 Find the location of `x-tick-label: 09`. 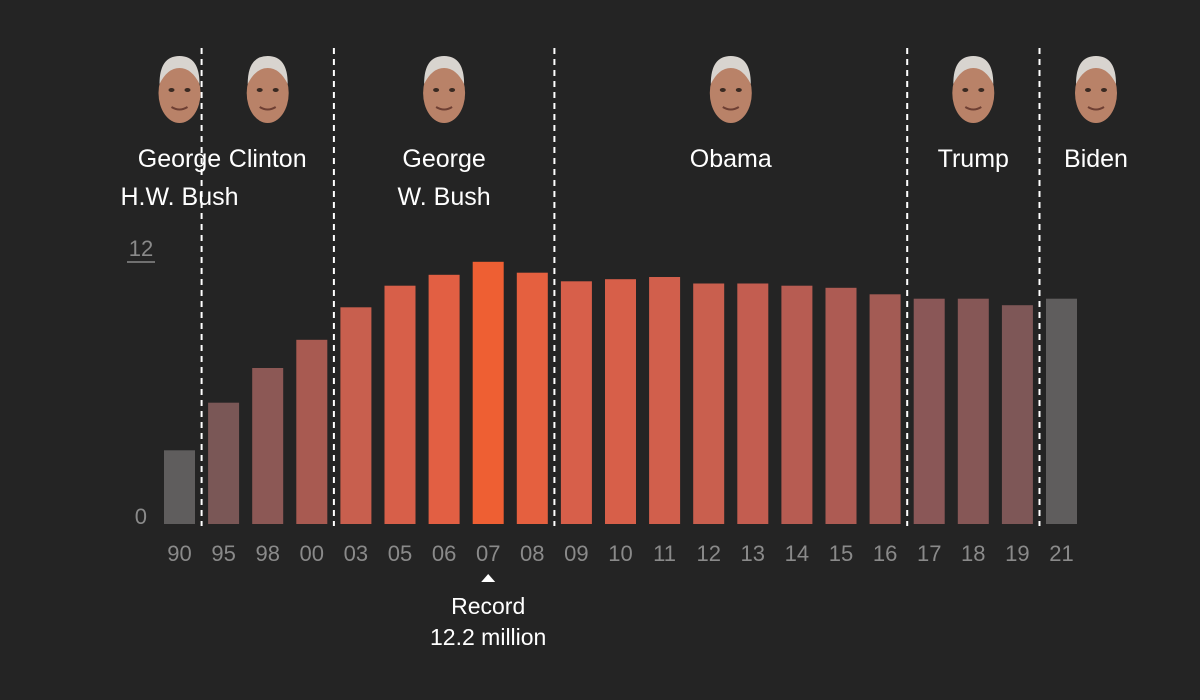

x-tick-label: 09 is located at coordinates (576, 553).